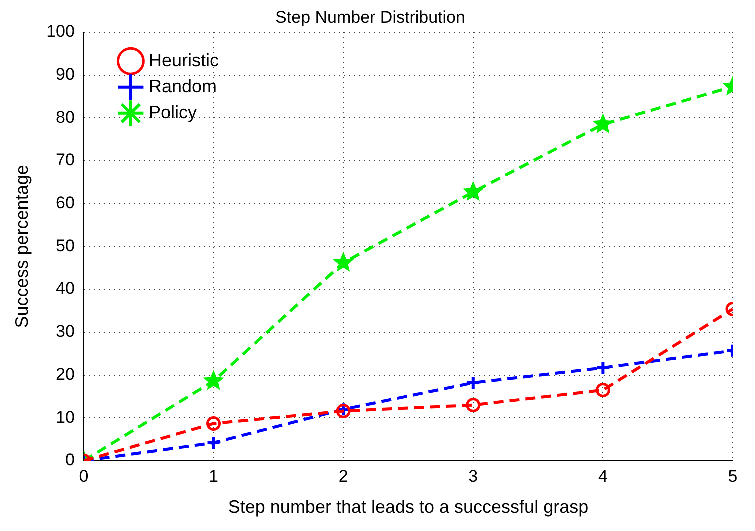 The image size is (755, 531). Describe the element at coordinates (65, 117) in the screenshot. I see `y-tick-label: 80` at that location.